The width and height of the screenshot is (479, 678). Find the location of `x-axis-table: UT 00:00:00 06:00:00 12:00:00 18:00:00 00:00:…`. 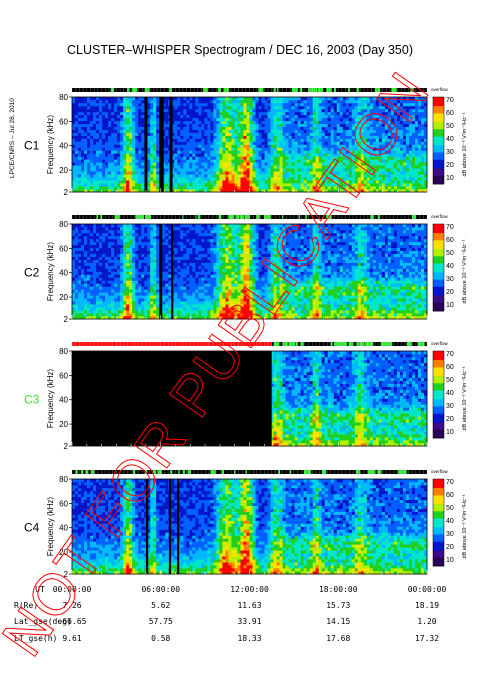

x-axis-table: UT 00:00:00 06:00:00 12:00:00 18:00:00 00:00:… is located at coordinates (230, 614).